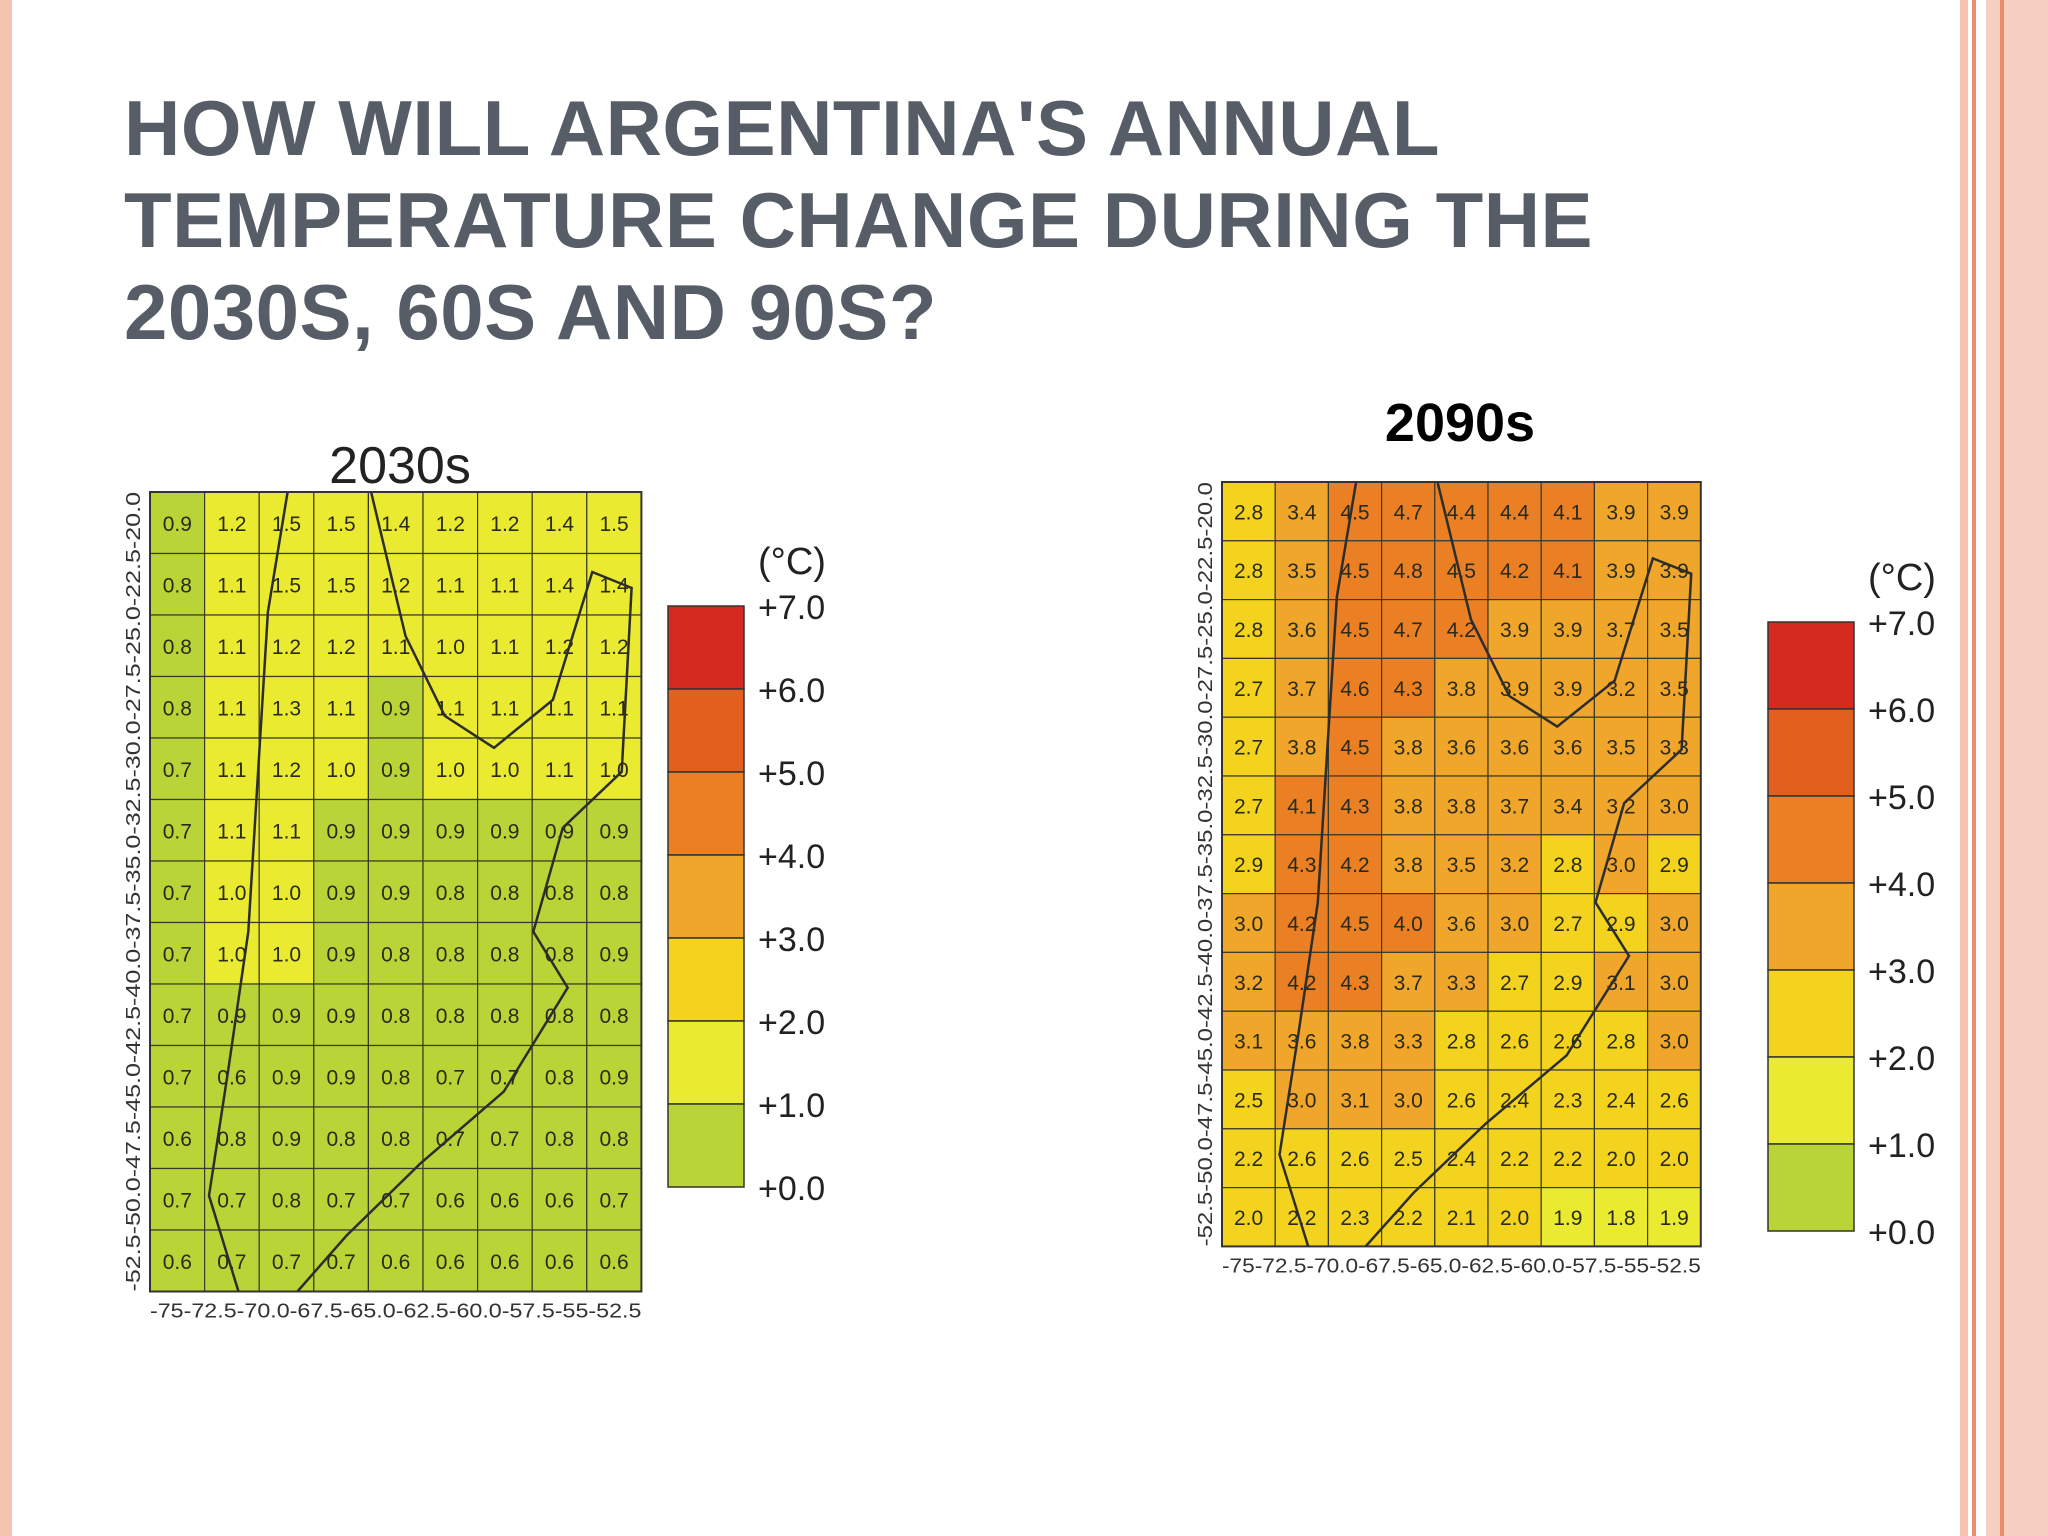 Image resolution: width=2048 pixels, height=1536 pixels. What do you see at coordinates (2017, 768) in the screenshot?
I see `border-stripe-wide` at bounding box center [2017, 768].